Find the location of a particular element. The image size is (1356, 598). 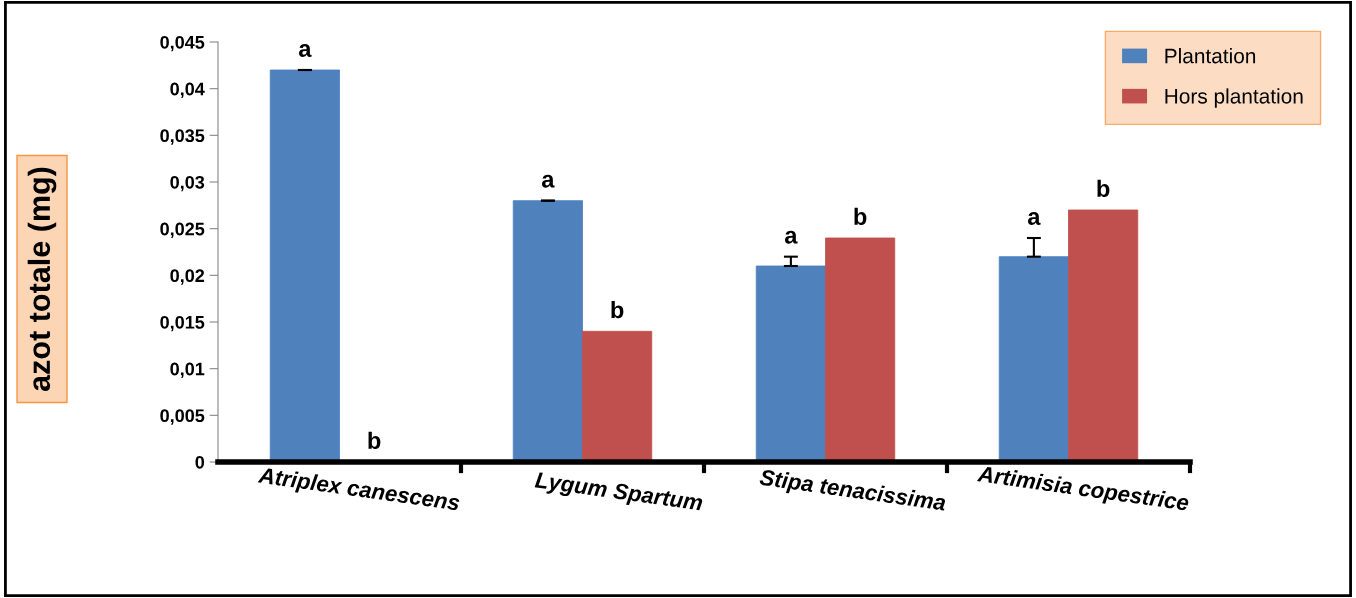

y-tick-label: 0,02 is located at coordinates (187, 277).